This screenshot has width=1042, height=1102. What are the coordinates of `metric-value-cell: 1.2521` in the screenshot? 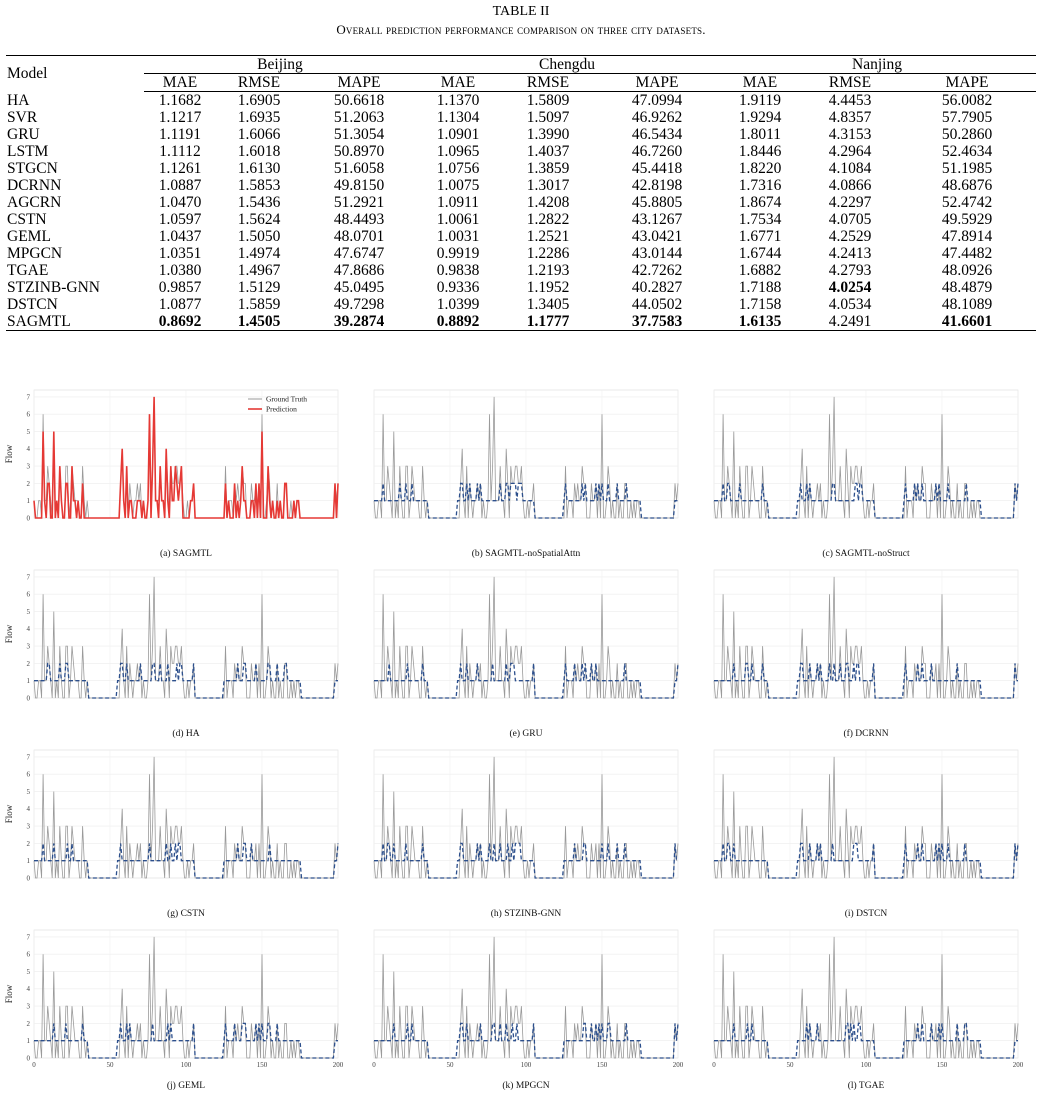 It's located at (548, 236).